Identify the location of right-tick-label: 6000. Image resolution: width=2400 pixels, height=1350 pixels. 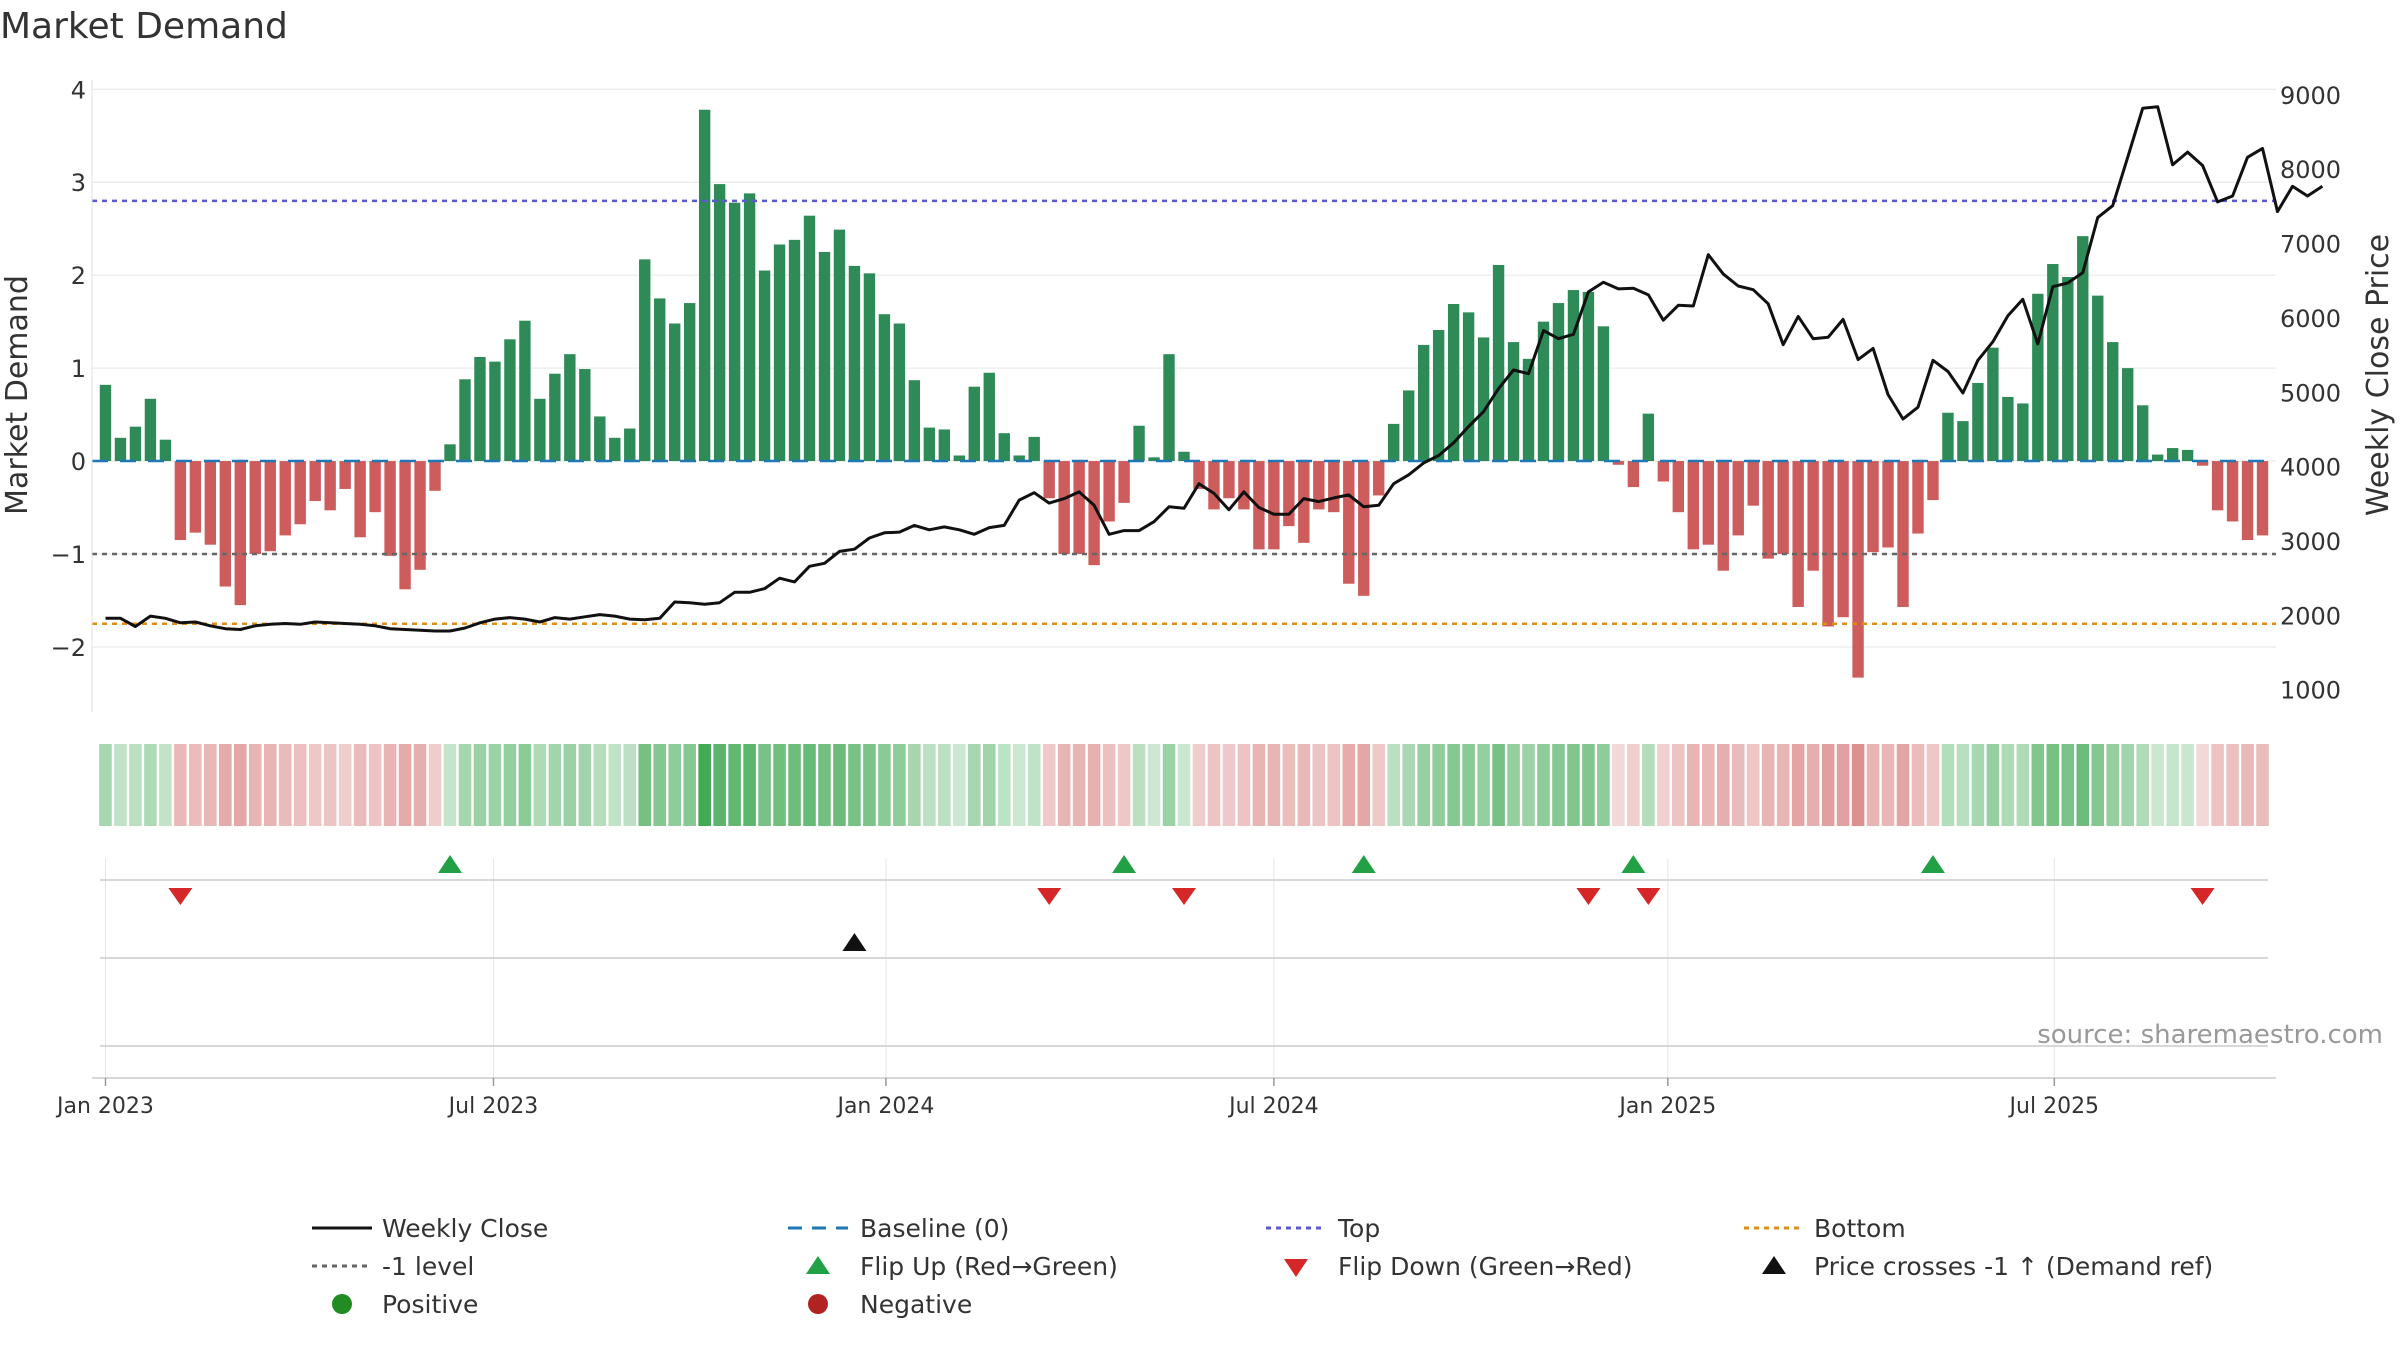
(2310, 319).